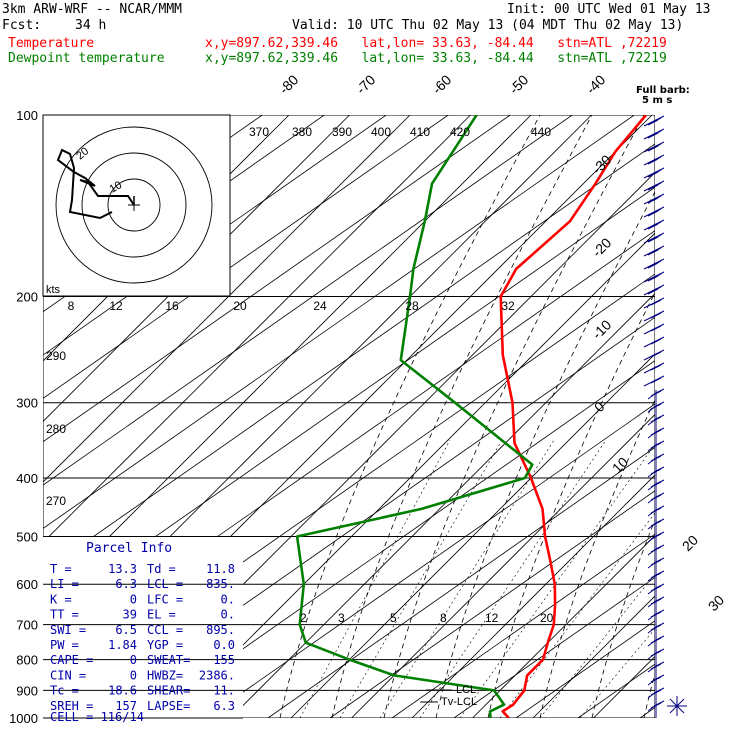 This screenshot has height=740, width=740. Describe the element at coordinates (68, 675) in the screenshot. I see `parcel-row-key: CIN =` at that location.